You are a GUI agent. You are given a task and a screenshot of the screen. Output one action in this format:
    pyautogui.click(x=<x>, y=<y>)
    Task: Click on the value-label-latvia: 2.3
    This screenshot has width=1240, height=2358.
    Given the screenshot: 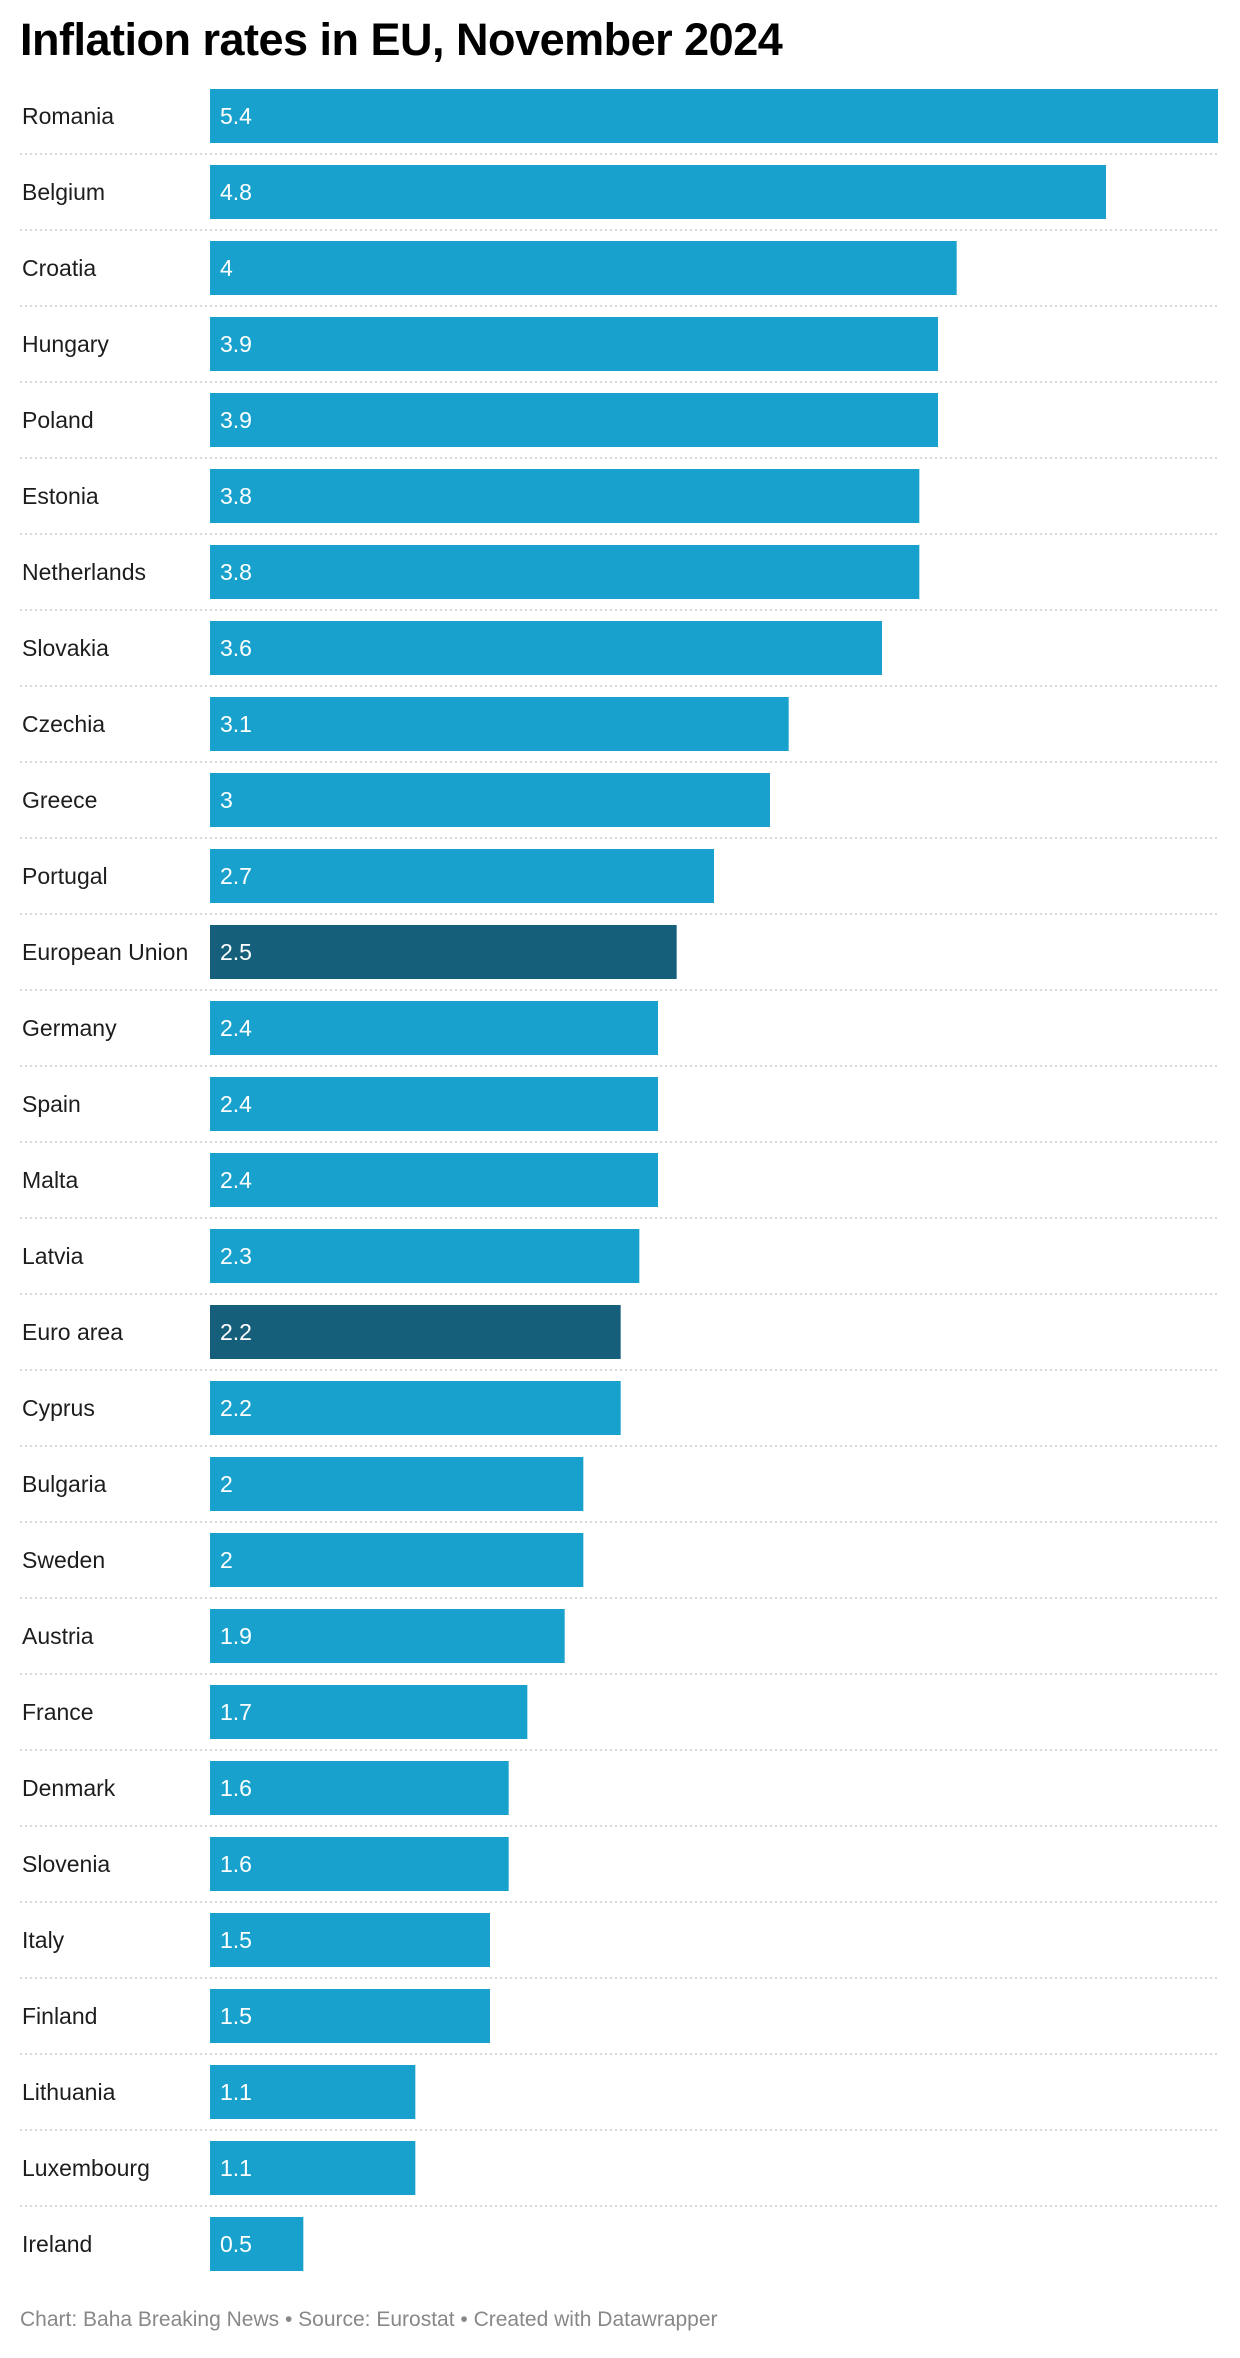 What is the action you would take?
    pyautogui.click(x=236, y=1256)
    